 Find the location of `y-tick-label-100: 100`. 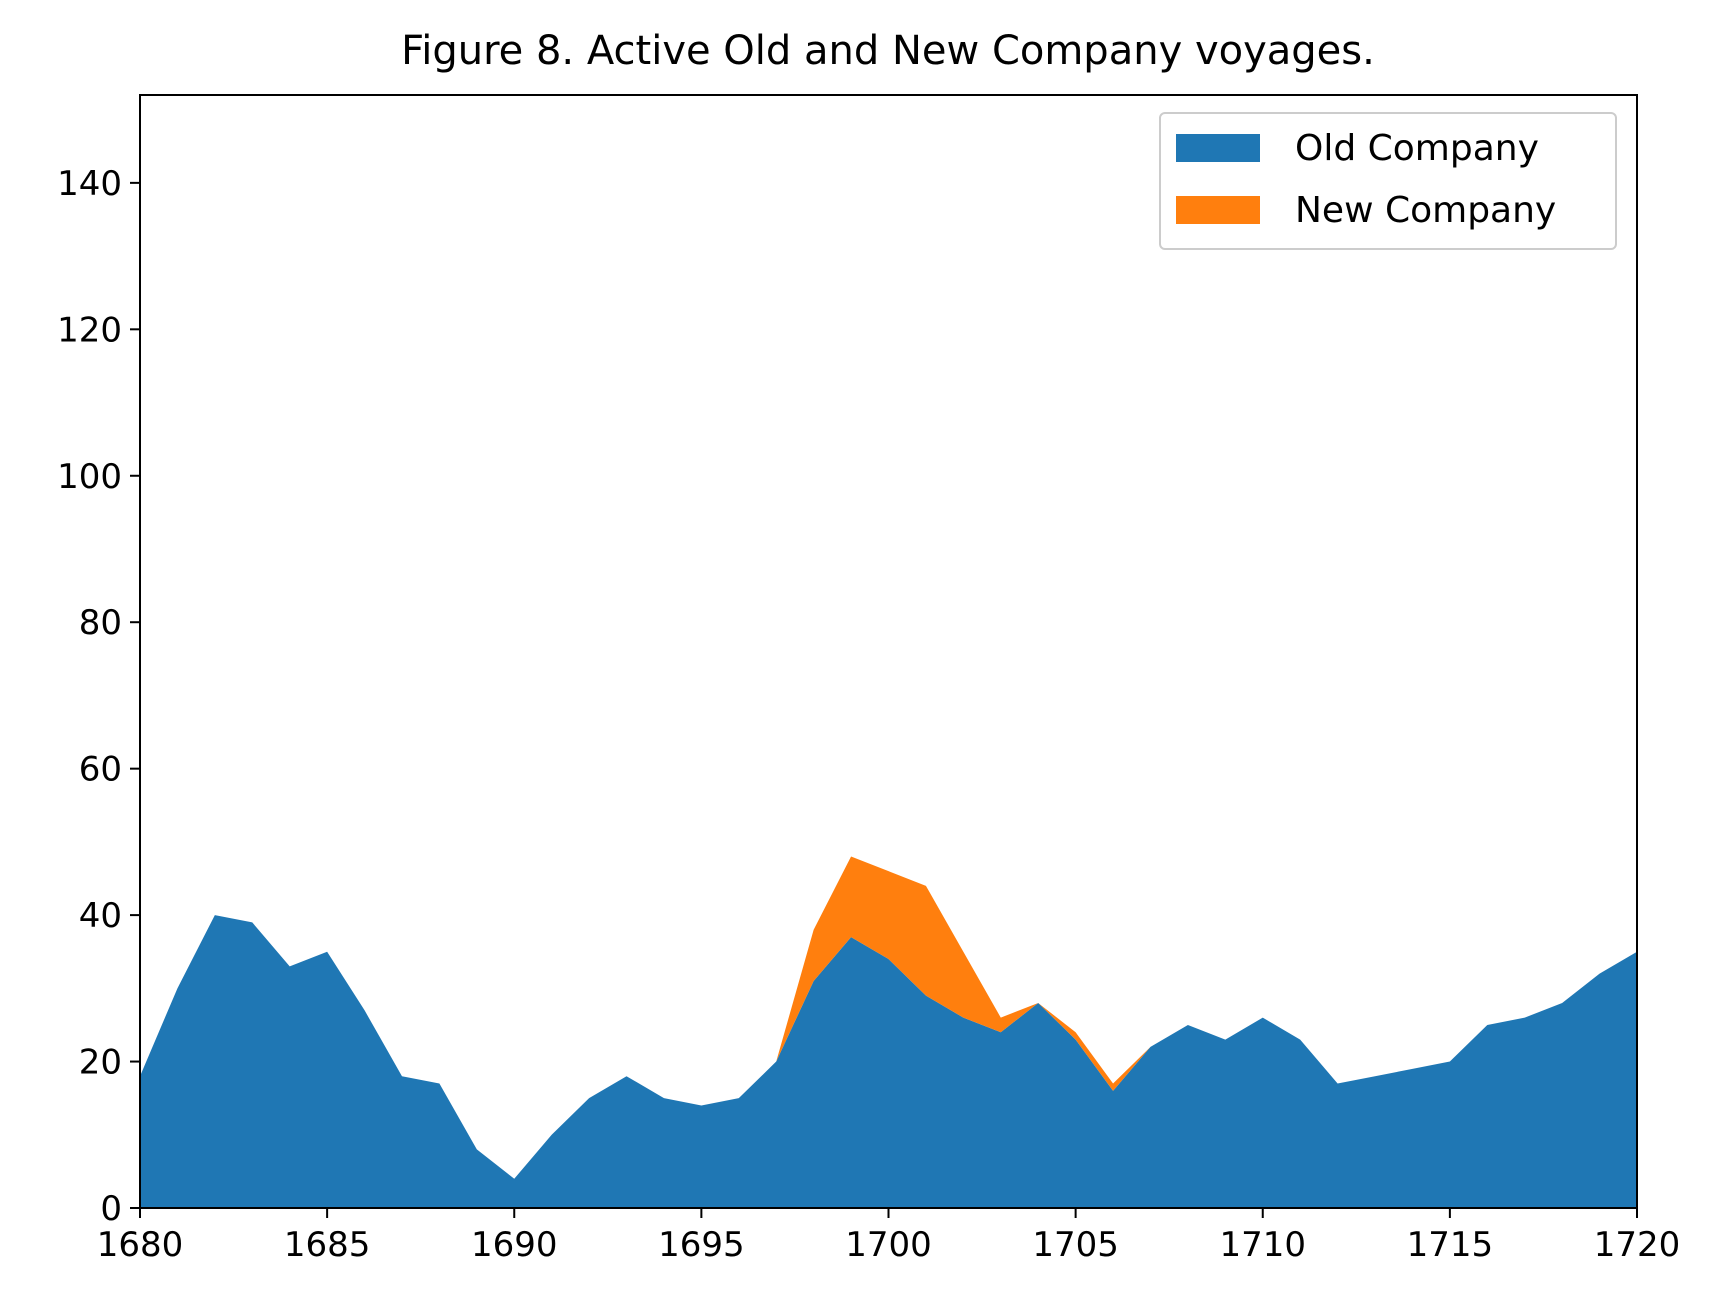

y-tick-label-100: 100 is located at coordinates (89, 477).